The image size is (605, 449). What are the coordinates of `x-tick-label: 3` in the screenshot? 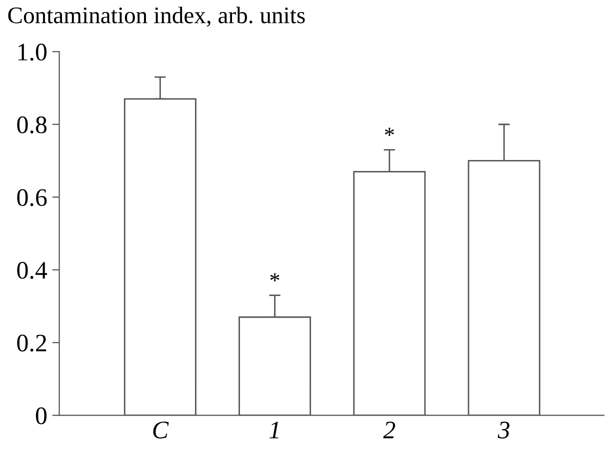 It's located at (504, 430).